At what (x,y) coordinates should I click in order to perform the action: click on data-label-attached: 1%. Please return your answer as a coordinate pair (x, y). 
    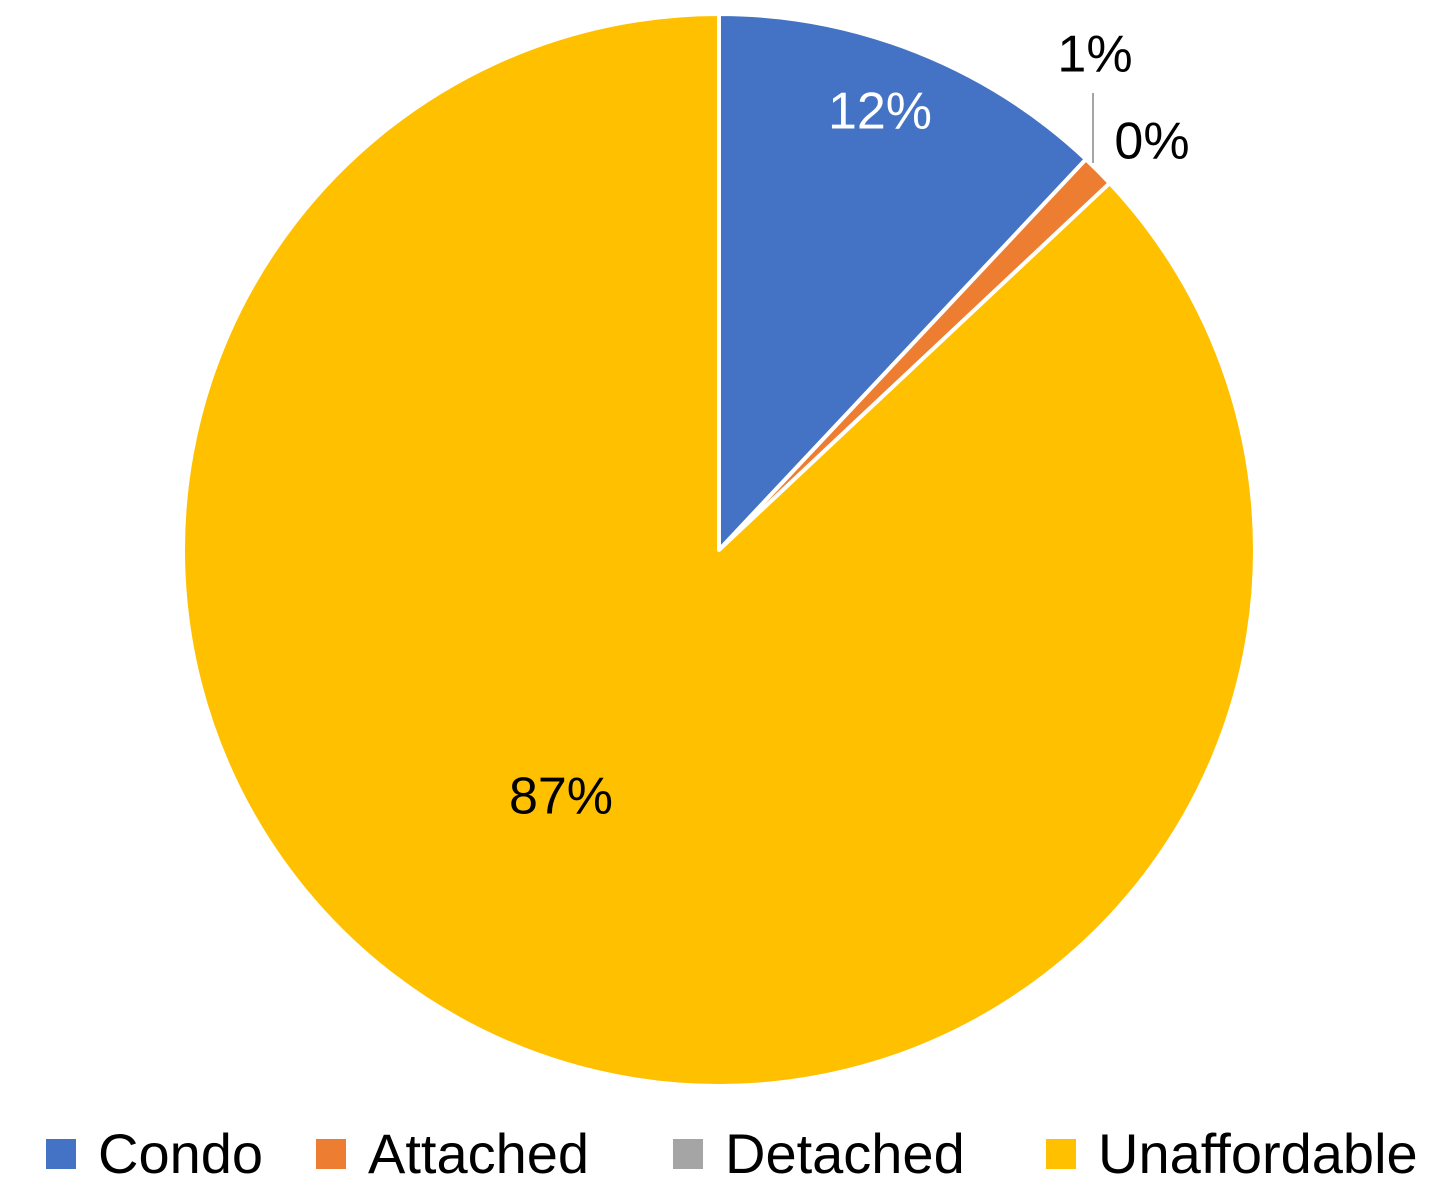
    Looking at the image, I should click on (1094, 55).